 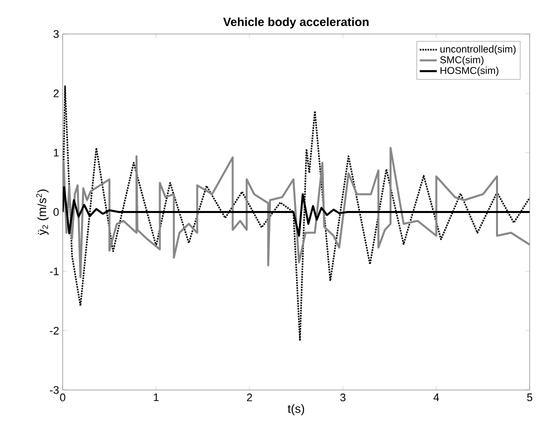 What do you see at coordinates (478, 50) in the screenshot?
I see `legend-label: uncontrolled(sim)` at bounding box center [478, 50].